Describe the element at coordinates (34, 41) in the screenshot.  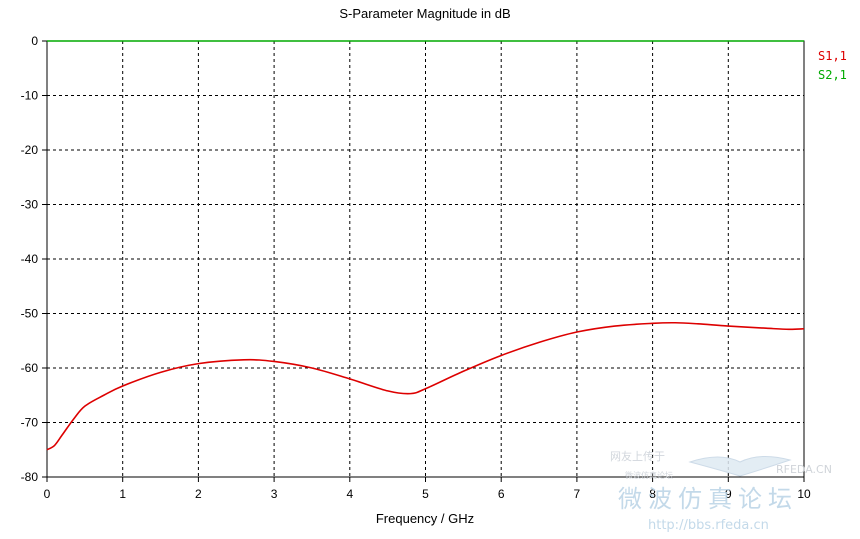
I see `y-tick-label: 0` at that location.